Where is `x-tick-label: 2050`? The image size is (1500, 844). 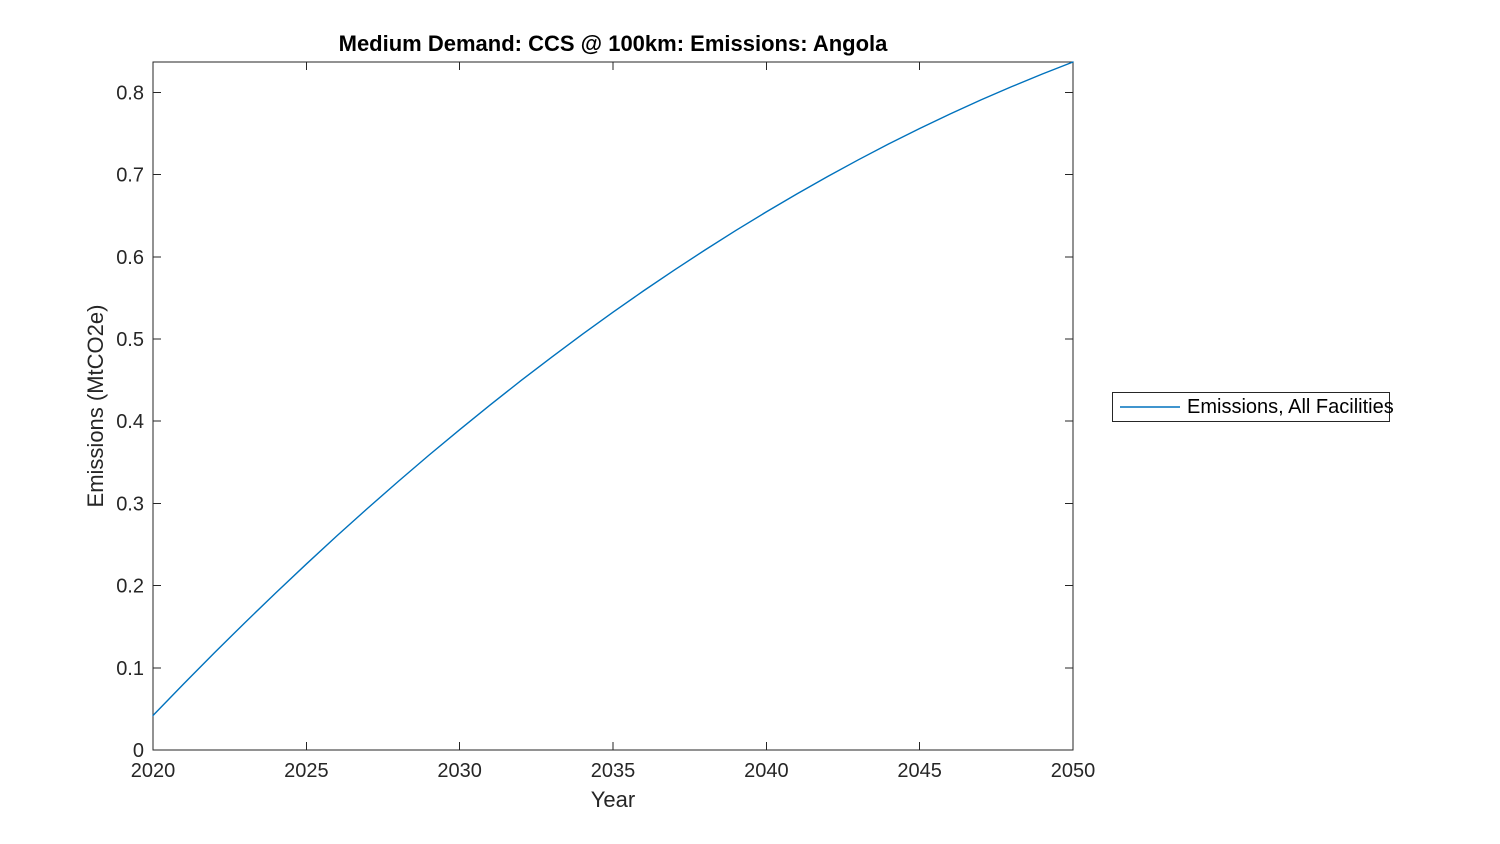 x-tick-label: 2050 is located at coordinates (1073, 771).